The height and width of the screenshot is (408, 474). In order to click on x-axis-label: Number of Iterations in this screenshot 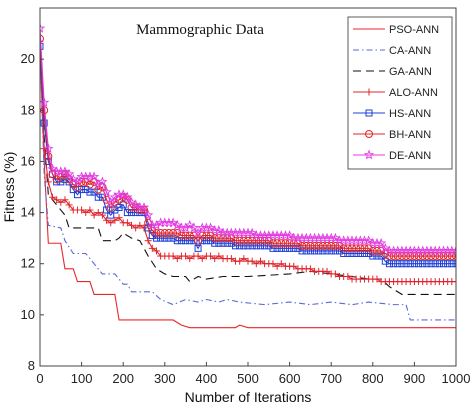, I will do `click(248, 397)`.